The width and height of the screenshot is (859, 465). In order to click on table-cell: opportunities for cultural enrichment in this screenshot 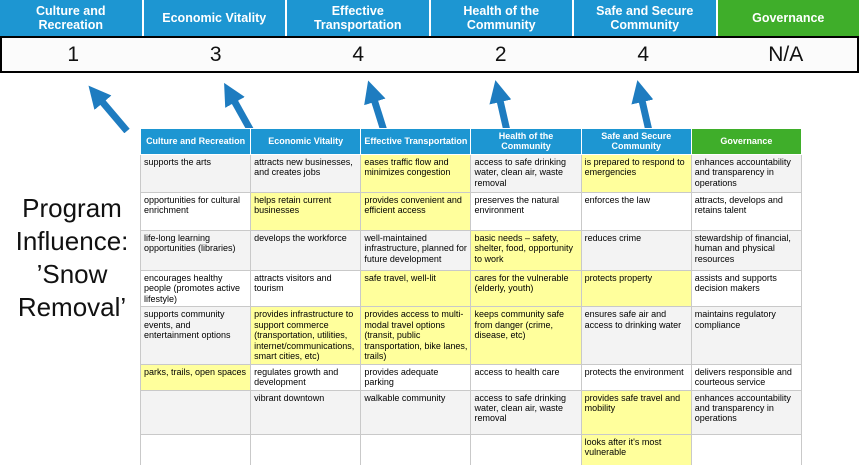, I will do `click(195, 211)`.